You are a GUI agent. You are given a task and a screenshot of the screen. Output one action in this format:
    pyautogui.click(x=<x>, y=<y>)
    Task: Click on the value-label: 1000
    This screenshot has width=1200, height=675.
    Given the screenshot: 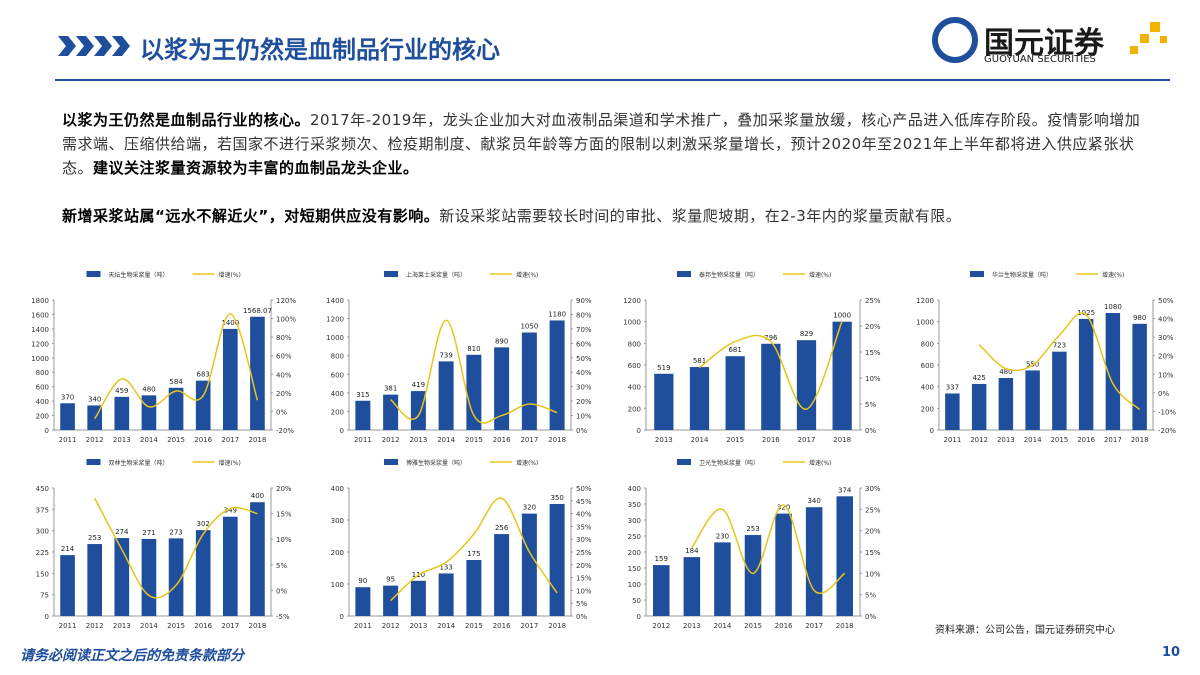 What is the action you would take?
    pyautogui.click(x=842, y=316)
    